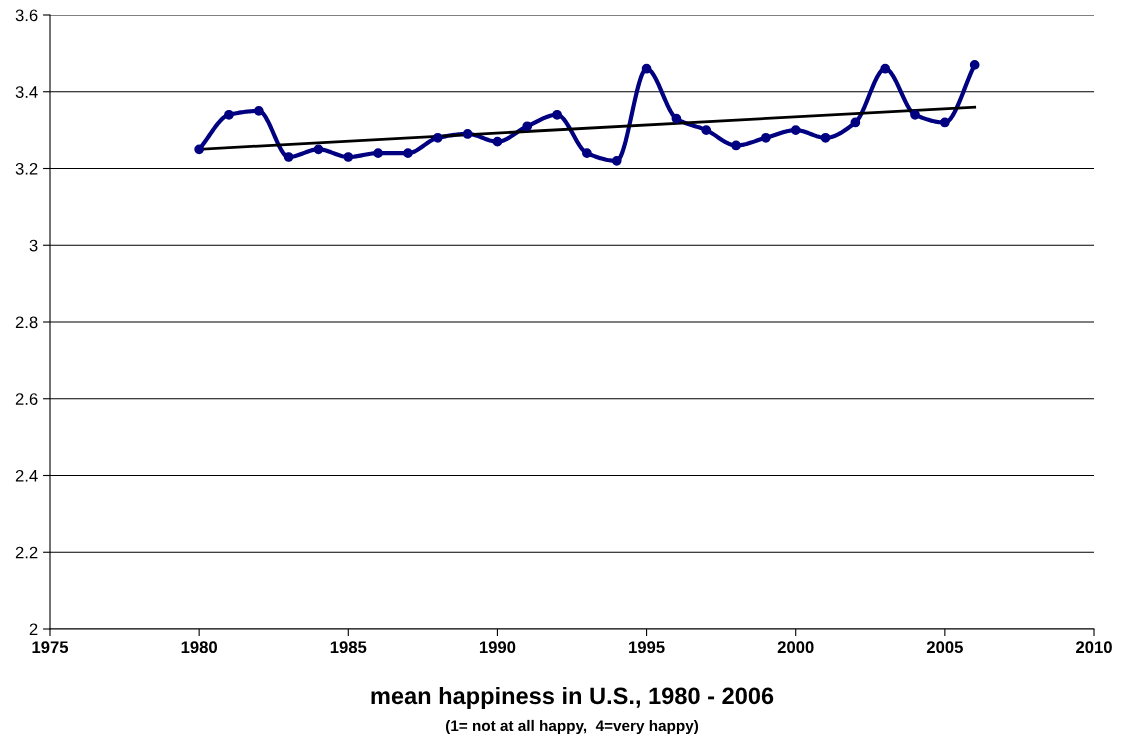 The height and width of the screenshot is (745, 1124). I want to click on x-tick-label: 1975, so click(50, 647).